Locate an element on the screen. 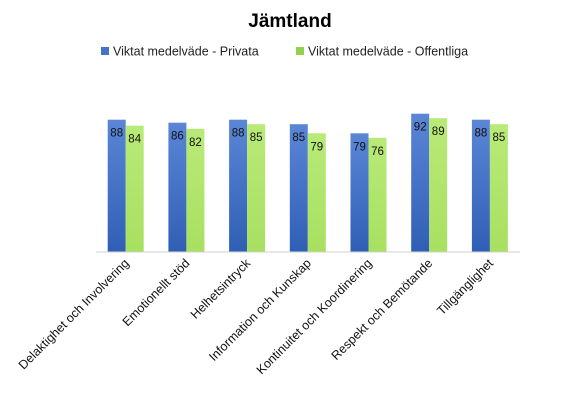 The height and width of the screenshot is (410, 580). data-label-offentliga-information-och-kunskap: 79 is located at coordinates (316, 147).